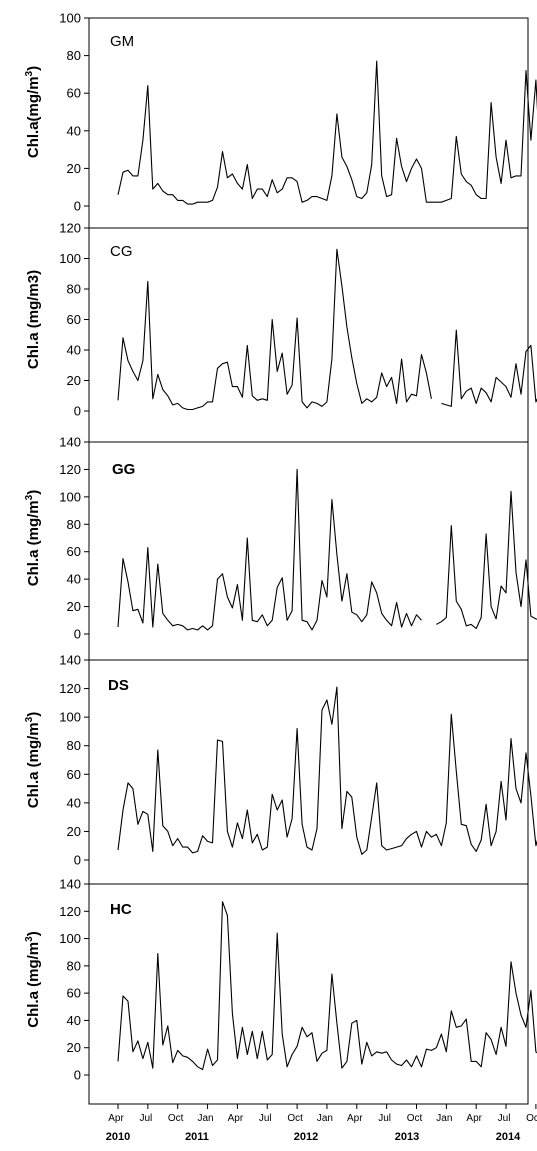 The image size is (537, 1151). Describe the element at coordinates (33, 112) in the screenshot. I see `y-axis-label: Chl.a(mg/m3)` at that location.